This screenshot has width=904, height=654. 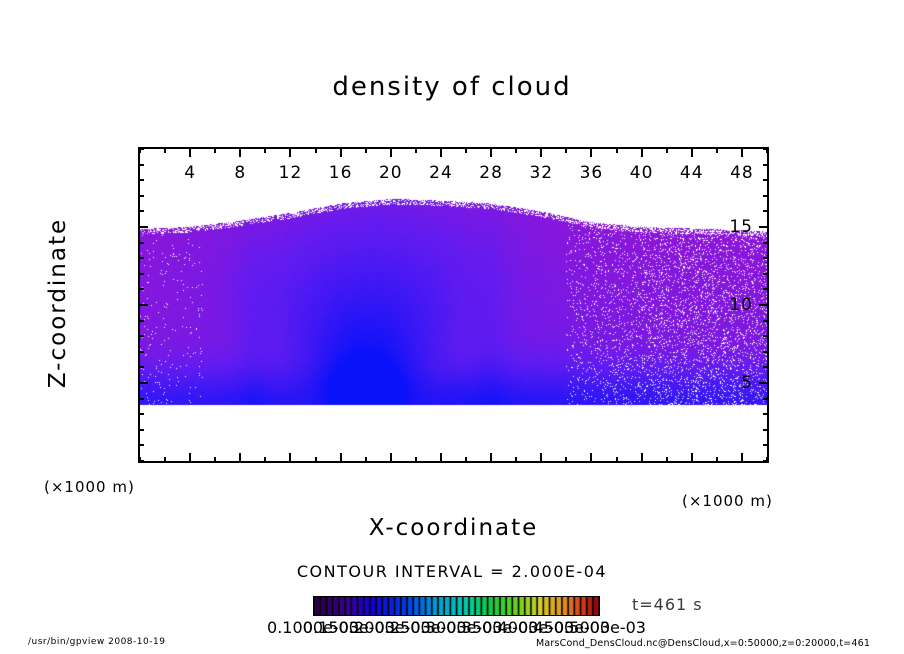 I want to click on x-tick-label: 8, so click(x=240, y=173).